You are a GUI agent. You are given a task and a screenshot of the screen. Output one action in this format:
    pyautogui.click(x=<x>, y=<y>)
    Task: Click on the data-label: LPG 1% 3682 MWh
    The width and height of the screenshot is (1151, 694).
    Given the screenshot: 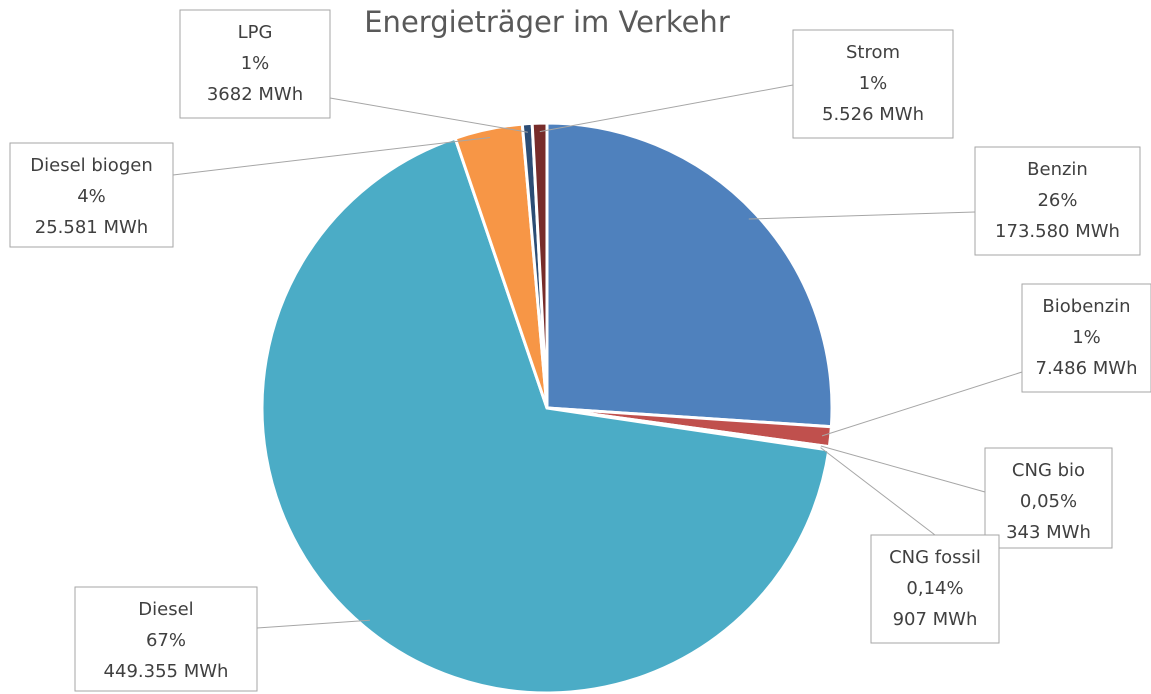 What is the action you would take?
    pyautogui.click(x=255, y=63)
    